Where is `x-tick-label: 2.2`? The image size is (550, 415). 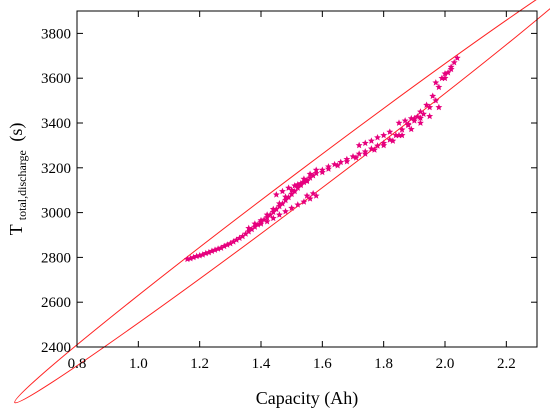
x-tick-label: 2.2 is located at coordinates (506, 364).